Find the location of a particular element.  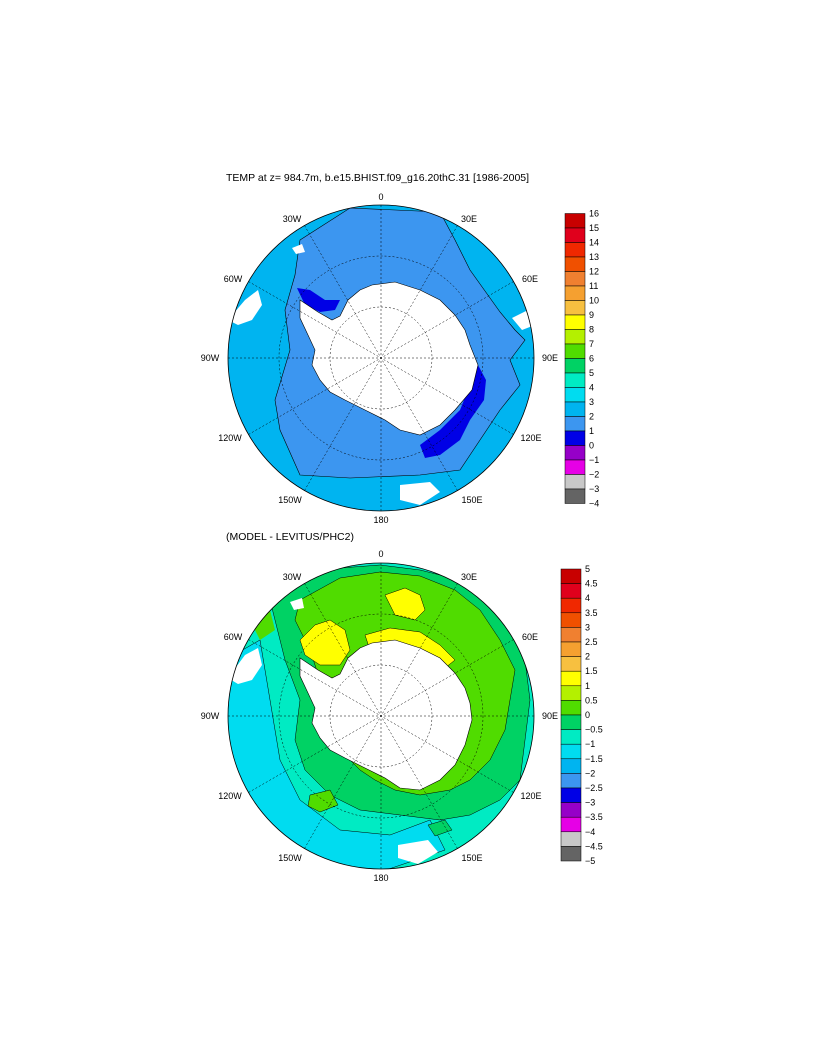

colorbar-label: 7 is located at coordinates (591, 344).